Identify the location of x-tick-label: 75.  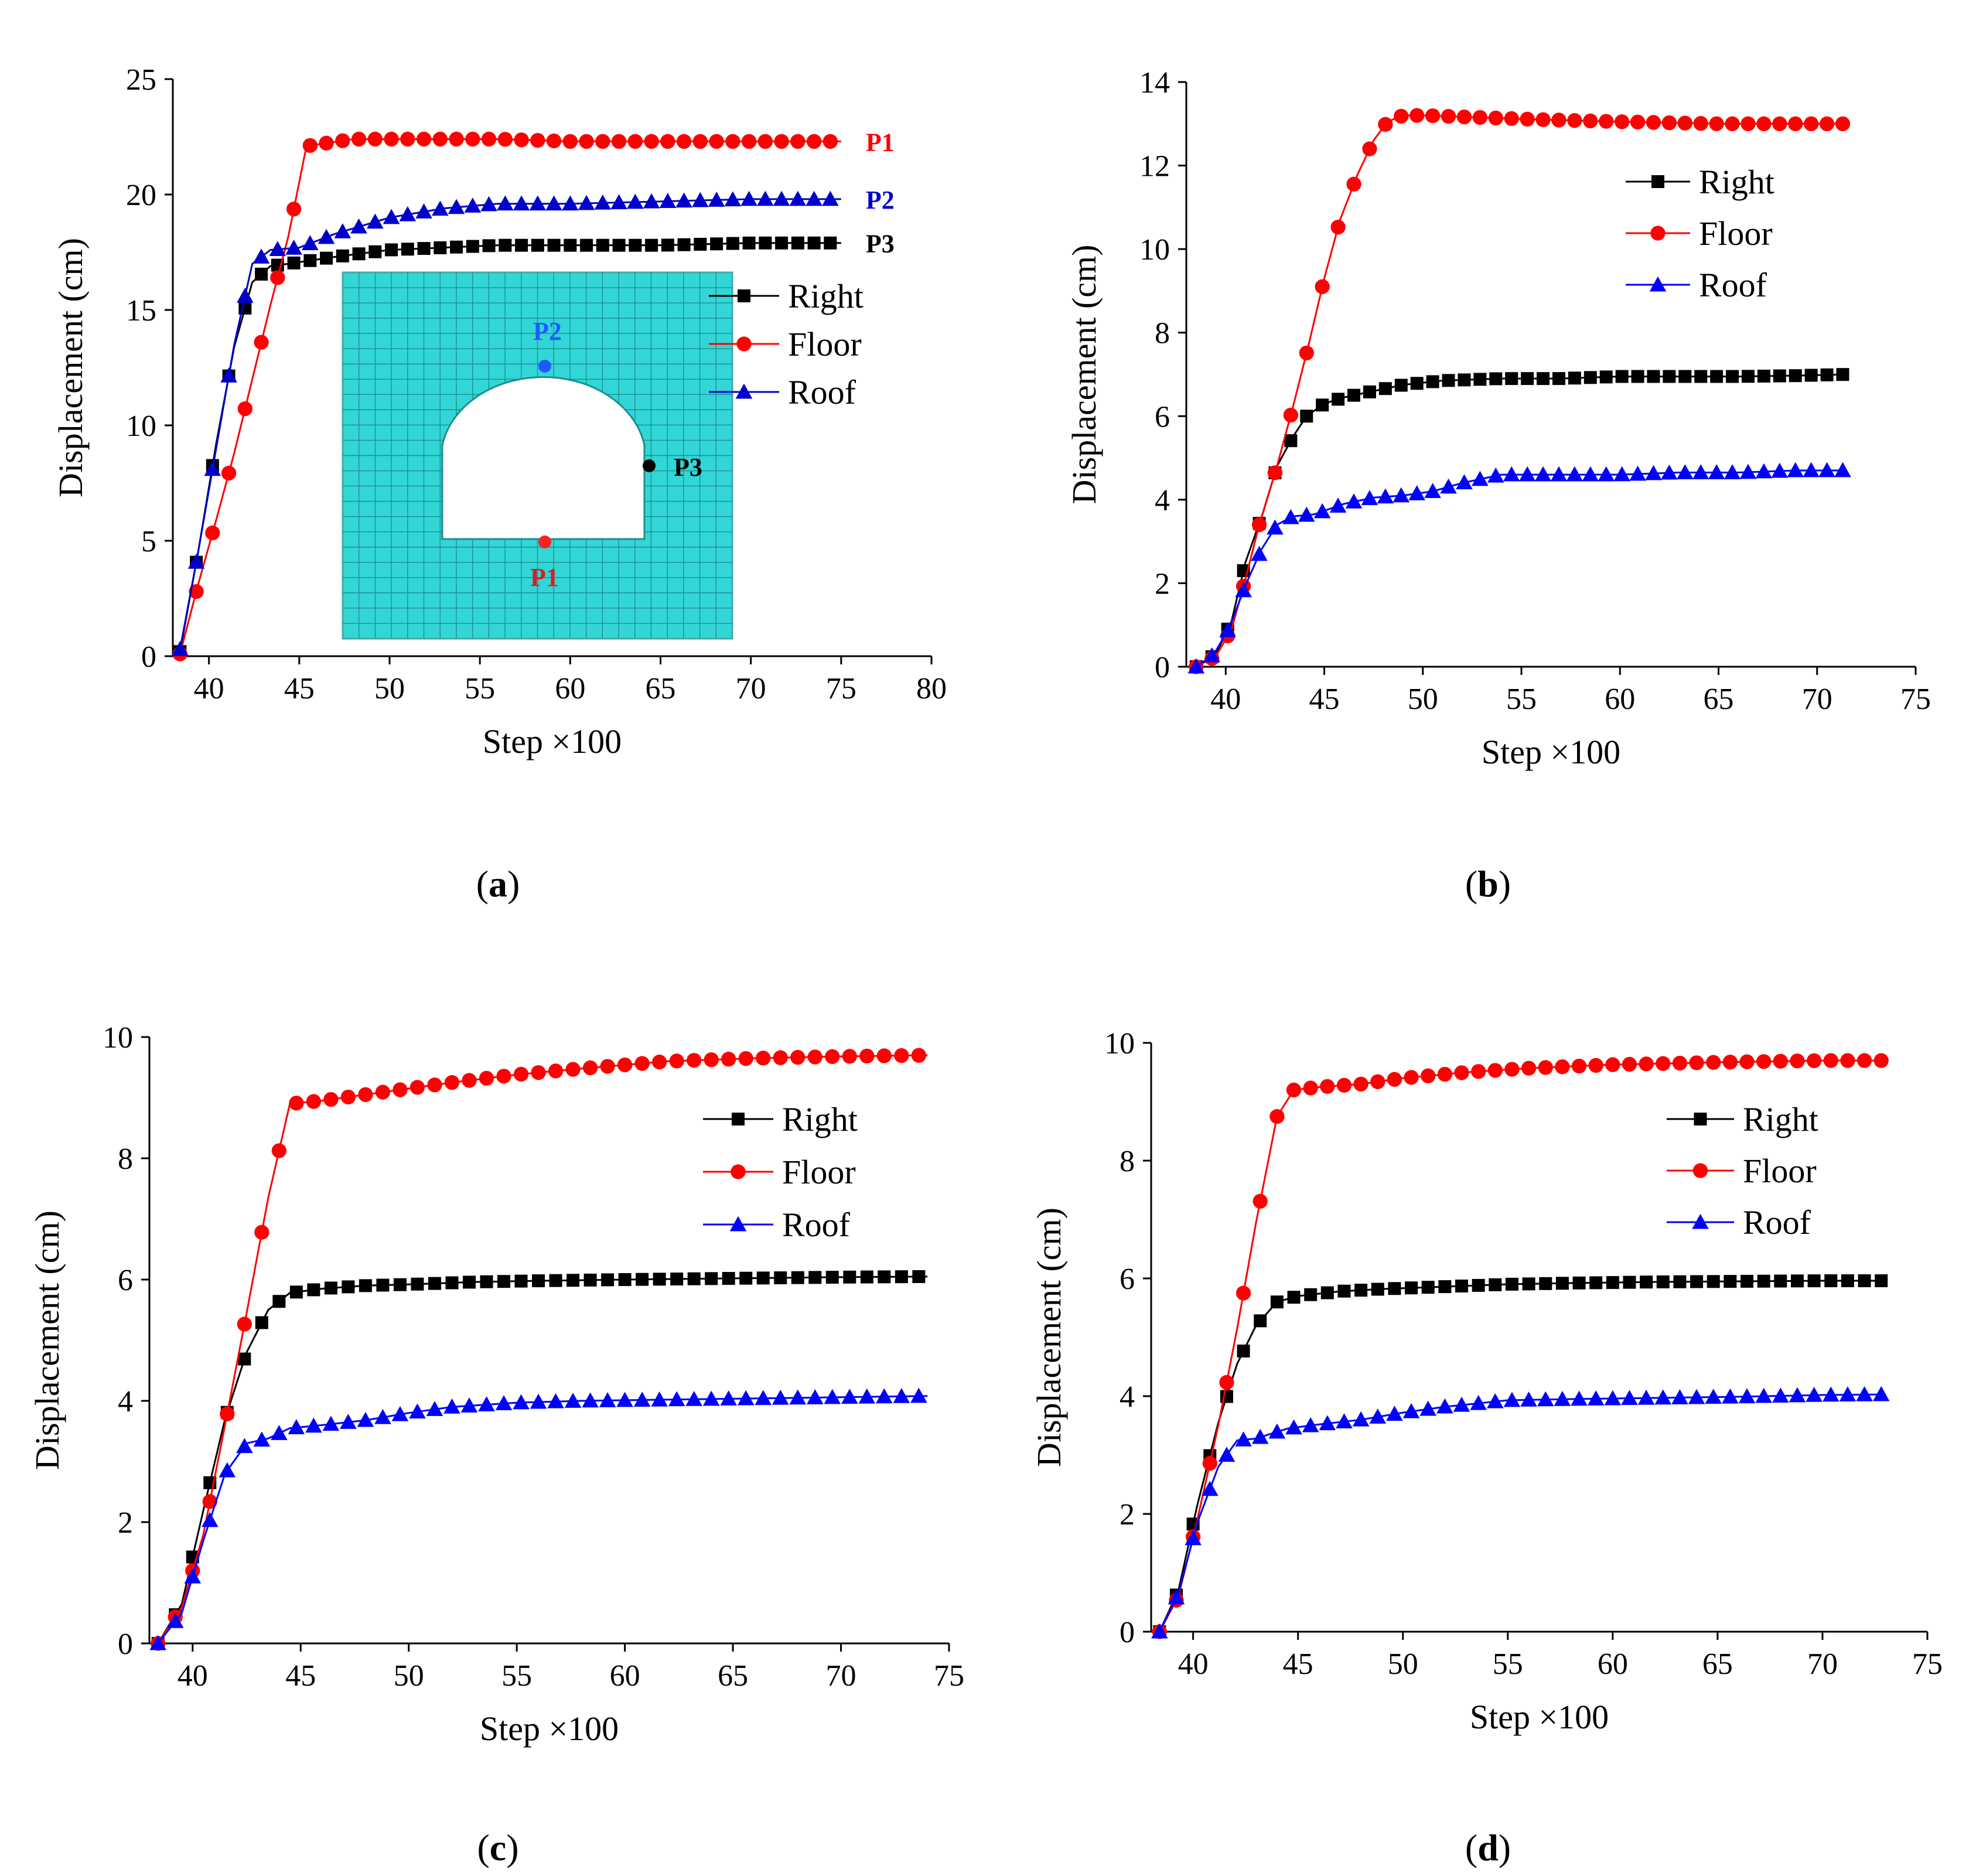
(841, 688).